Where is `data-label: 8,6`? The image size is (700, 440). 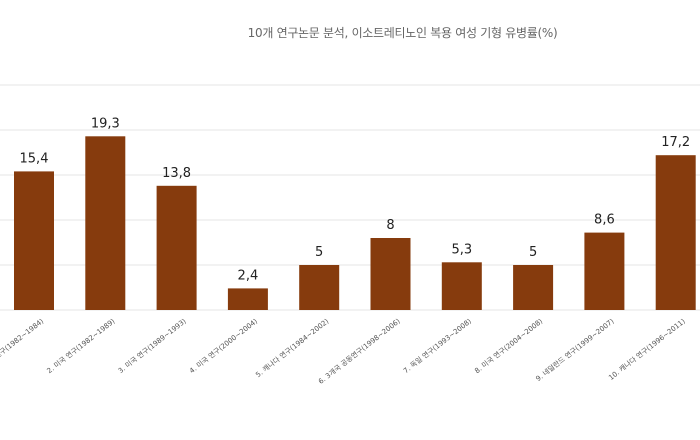 data-label: 8,6 is located at coordinates (604, 220).